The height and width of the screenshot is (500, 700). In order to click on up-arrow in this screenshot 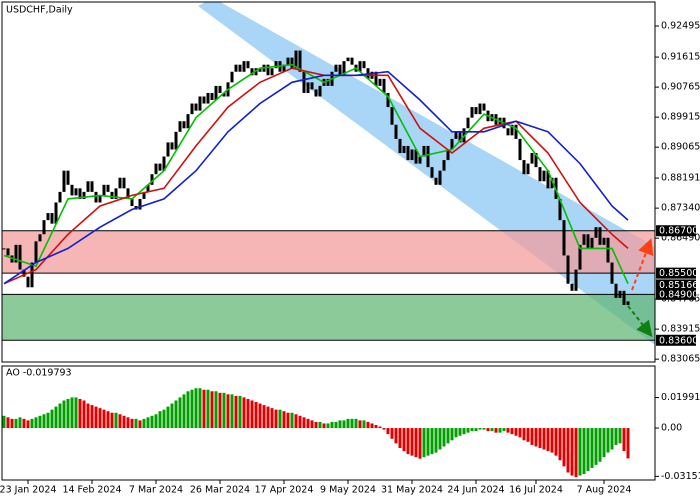, I will do `click(642, 264)`.